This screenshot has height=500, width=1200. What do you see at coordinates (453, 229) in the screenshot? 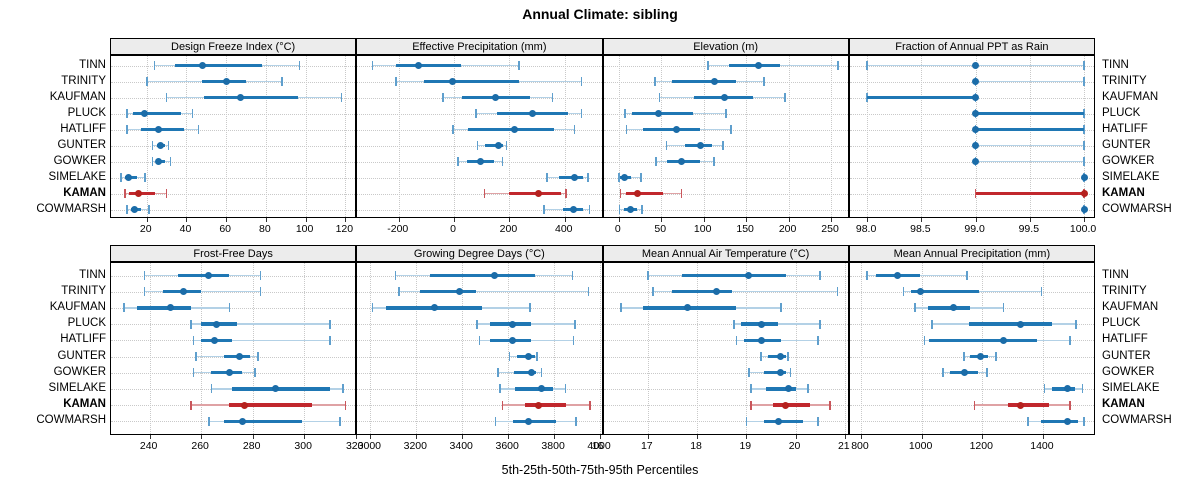
I see `x-tick-label: 0` at bounding box center [453, 229].